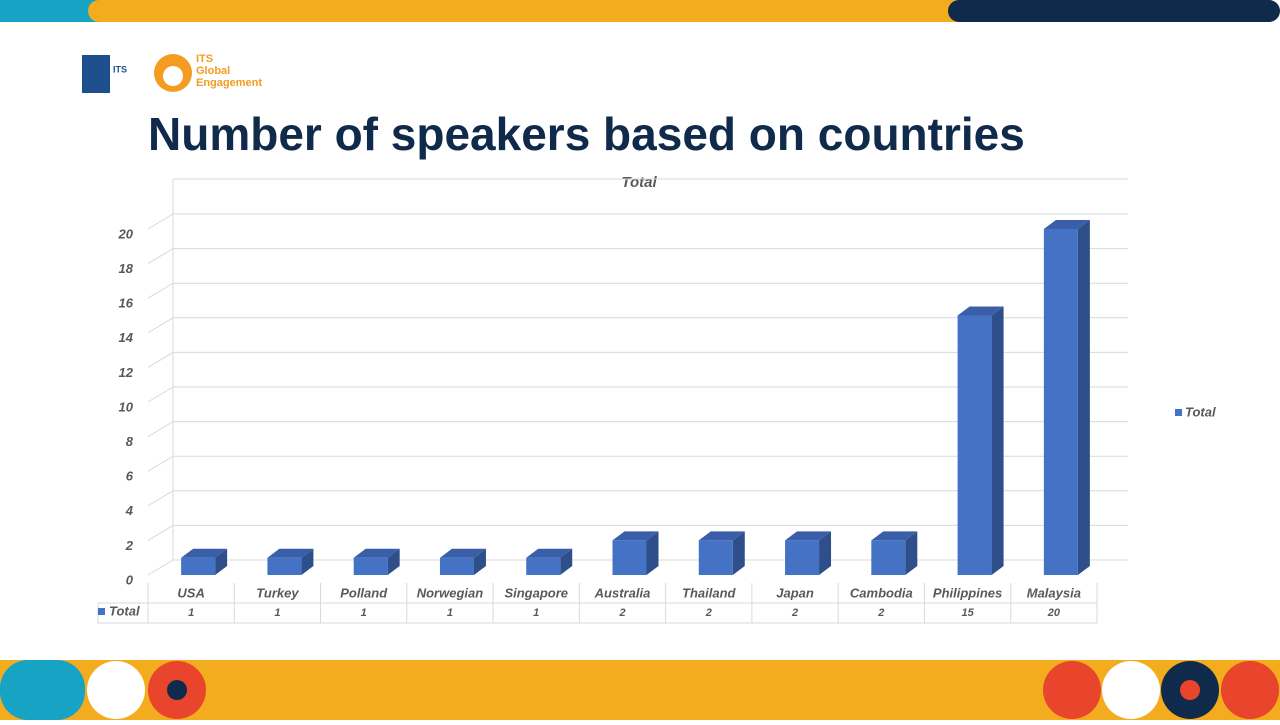 The image size is (1280, 725). I want to click on x-tick-label: Philippines, so click(967, 592).